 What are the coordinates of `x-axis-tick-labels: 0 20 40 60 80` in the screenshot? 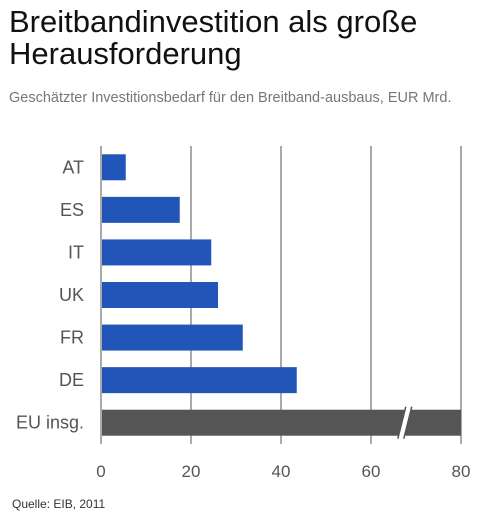 It's located at (283, 471).